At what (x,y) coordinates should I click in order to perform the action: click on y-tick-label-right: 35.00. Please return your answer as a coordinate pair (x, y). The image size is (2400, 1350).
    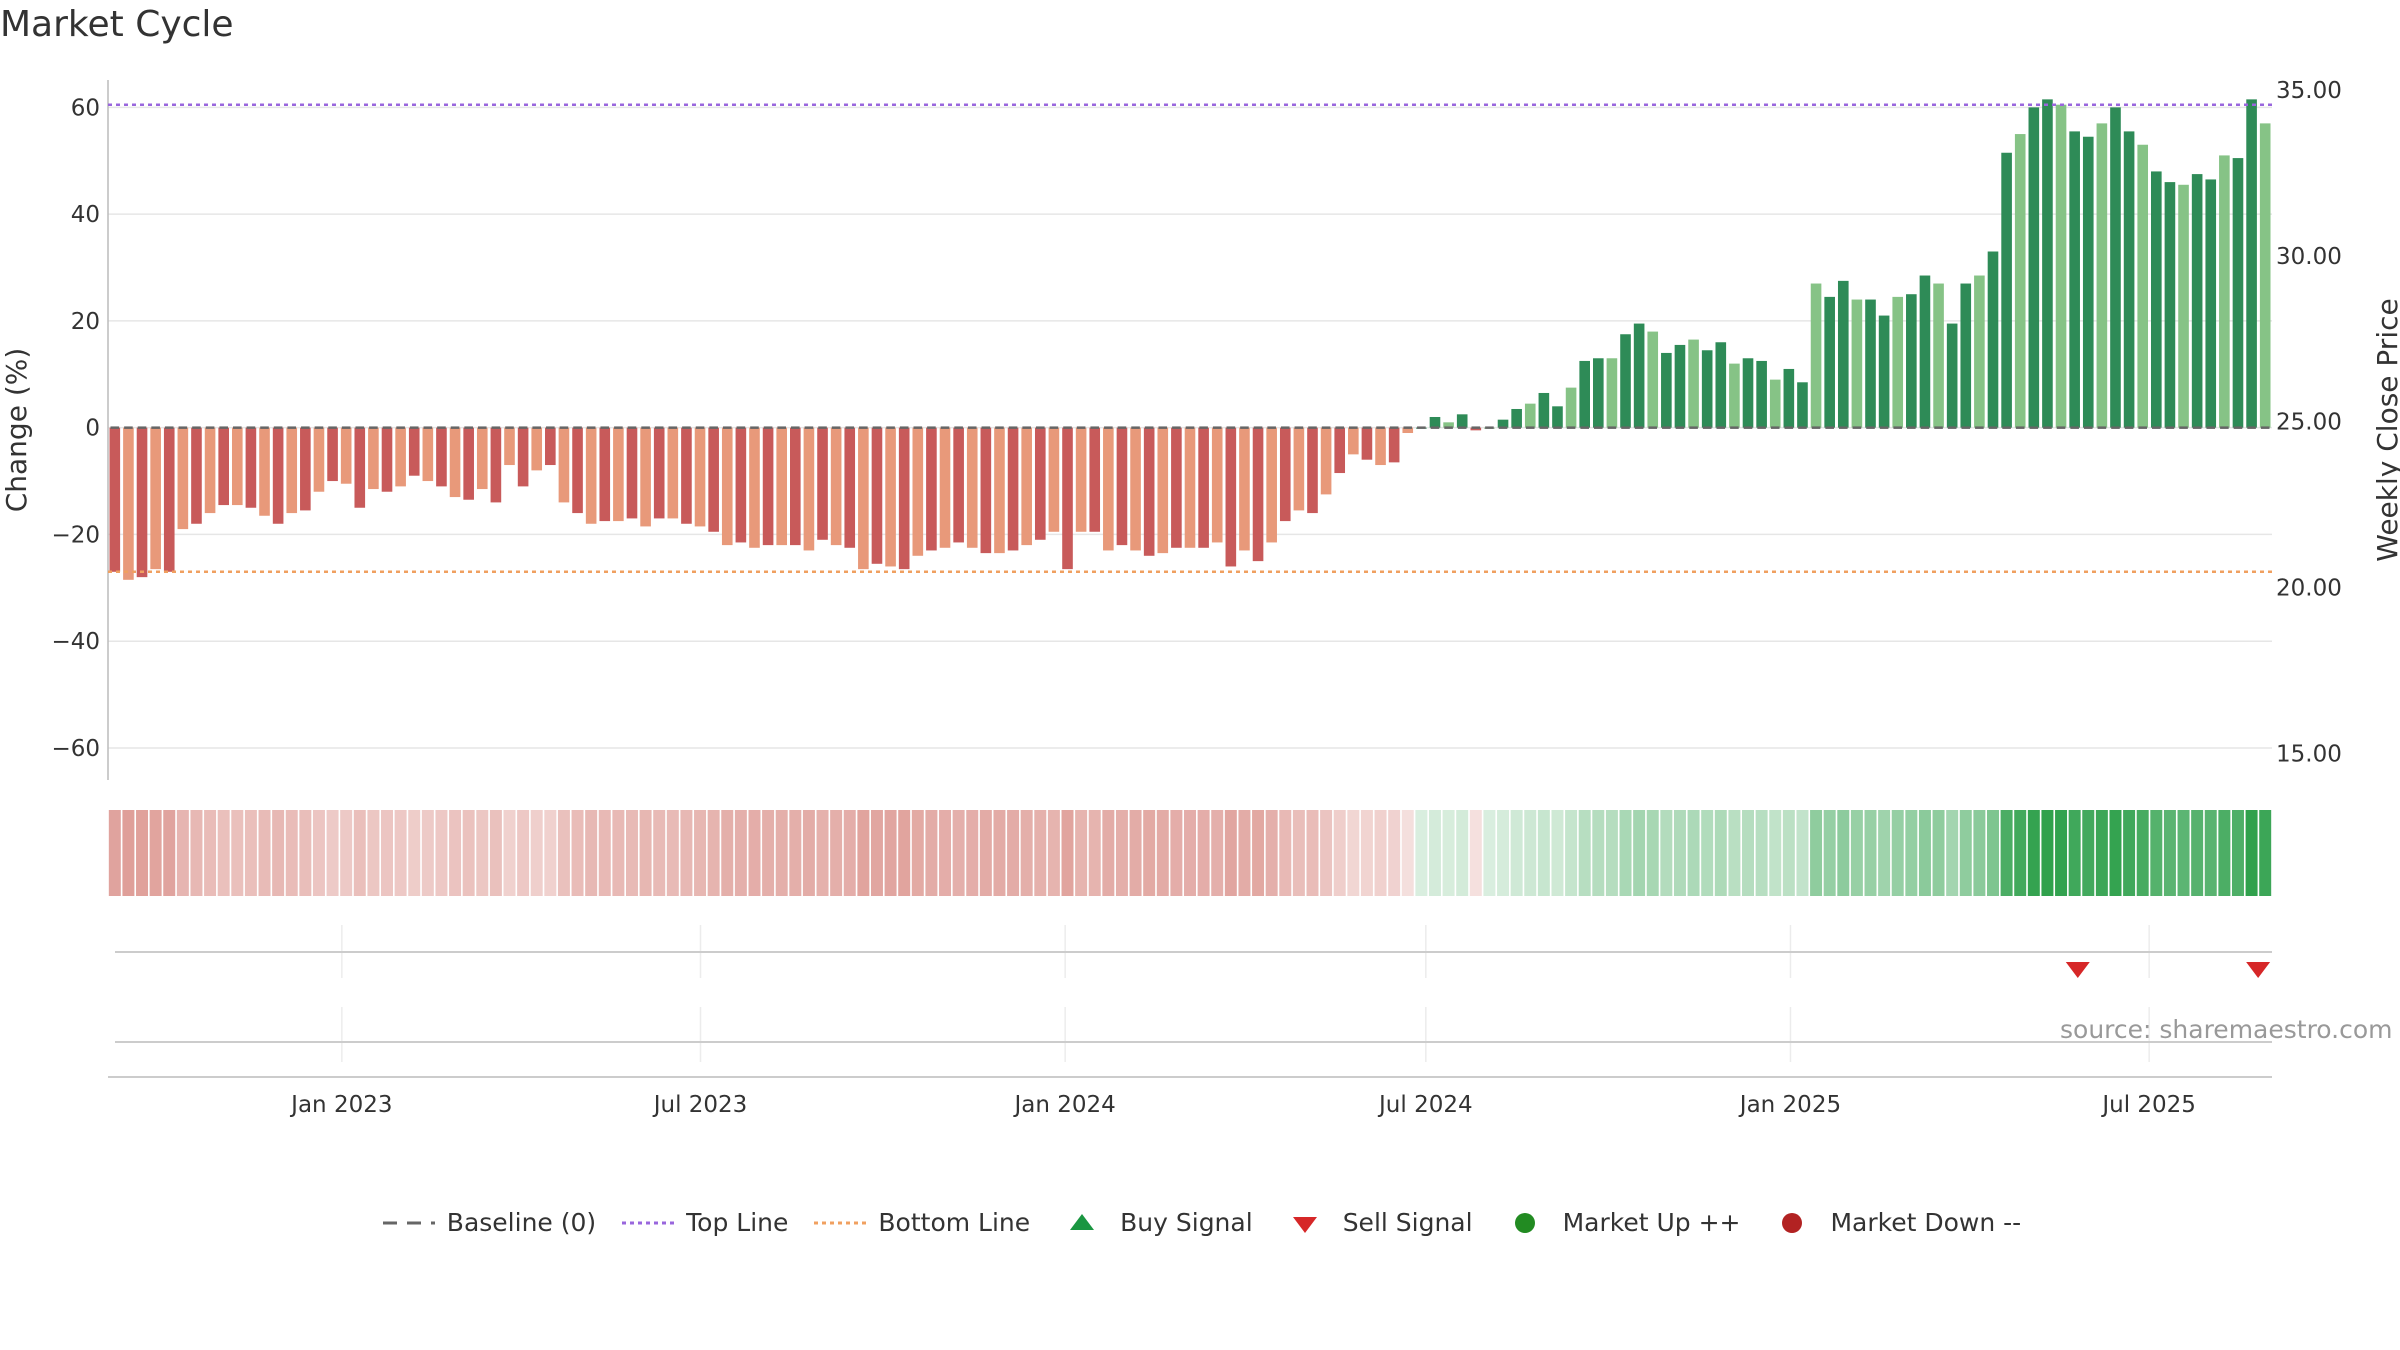
    Looking at the image, I should click on (2309, 91).